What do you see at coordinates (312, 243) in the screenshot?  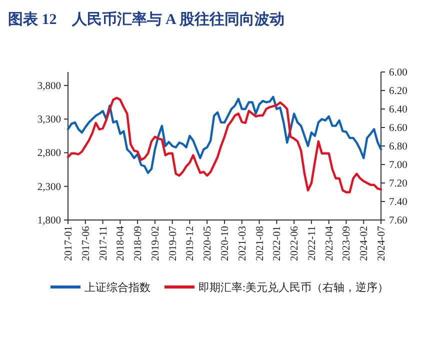 I see `x-tick-label: 2022-11` at bounding box center [312, 243].